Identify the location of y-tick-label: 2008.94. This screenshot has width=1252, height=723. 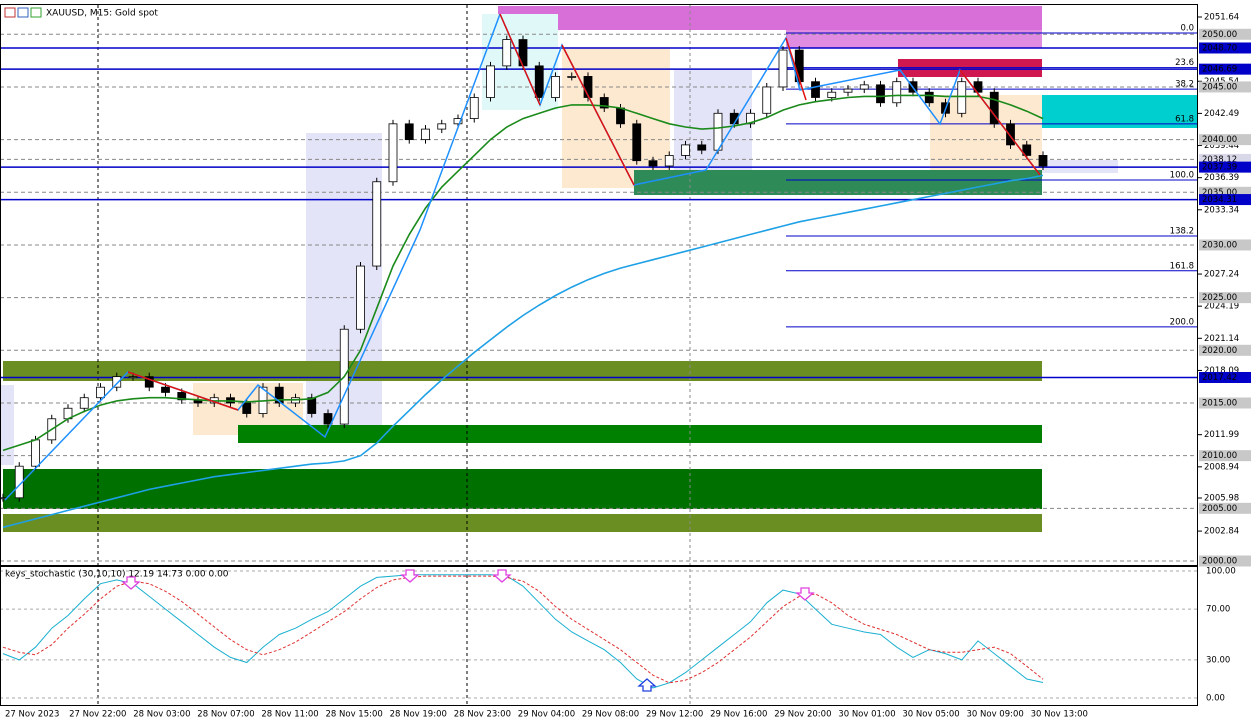
(1221, 467).